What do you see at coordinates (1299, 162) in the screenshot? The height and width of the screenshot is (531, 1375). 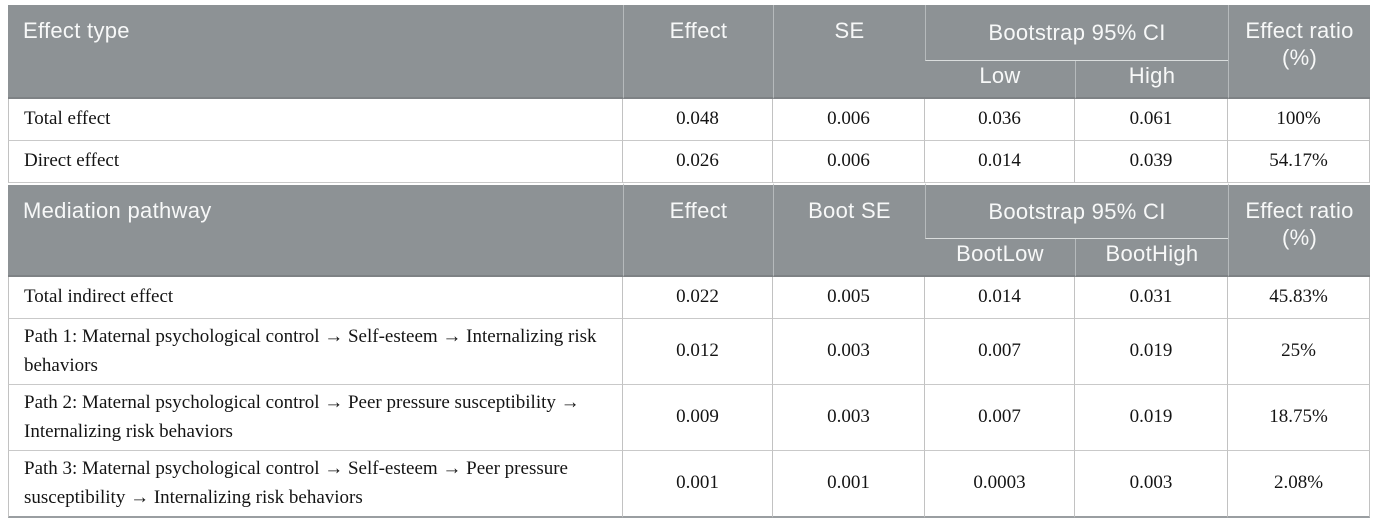 I see `cell-effect-ratio: 54.17%` at bounding box center [1299, 162].